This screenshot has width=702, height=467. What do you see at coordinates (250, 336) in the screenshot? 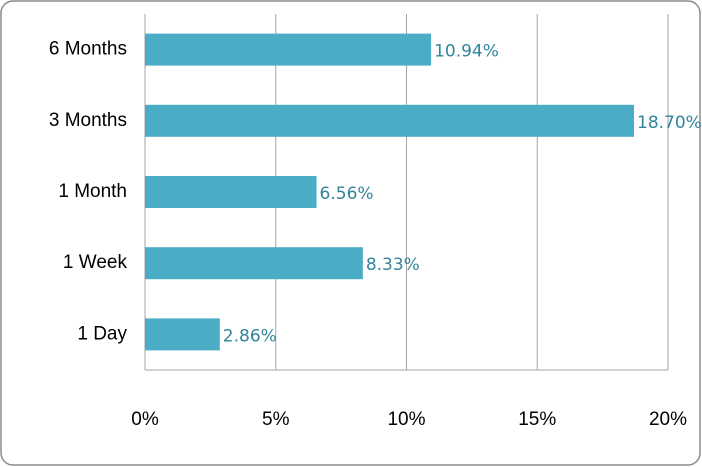
I see `value-label: 2.86%` at bounding box center [250, 336].